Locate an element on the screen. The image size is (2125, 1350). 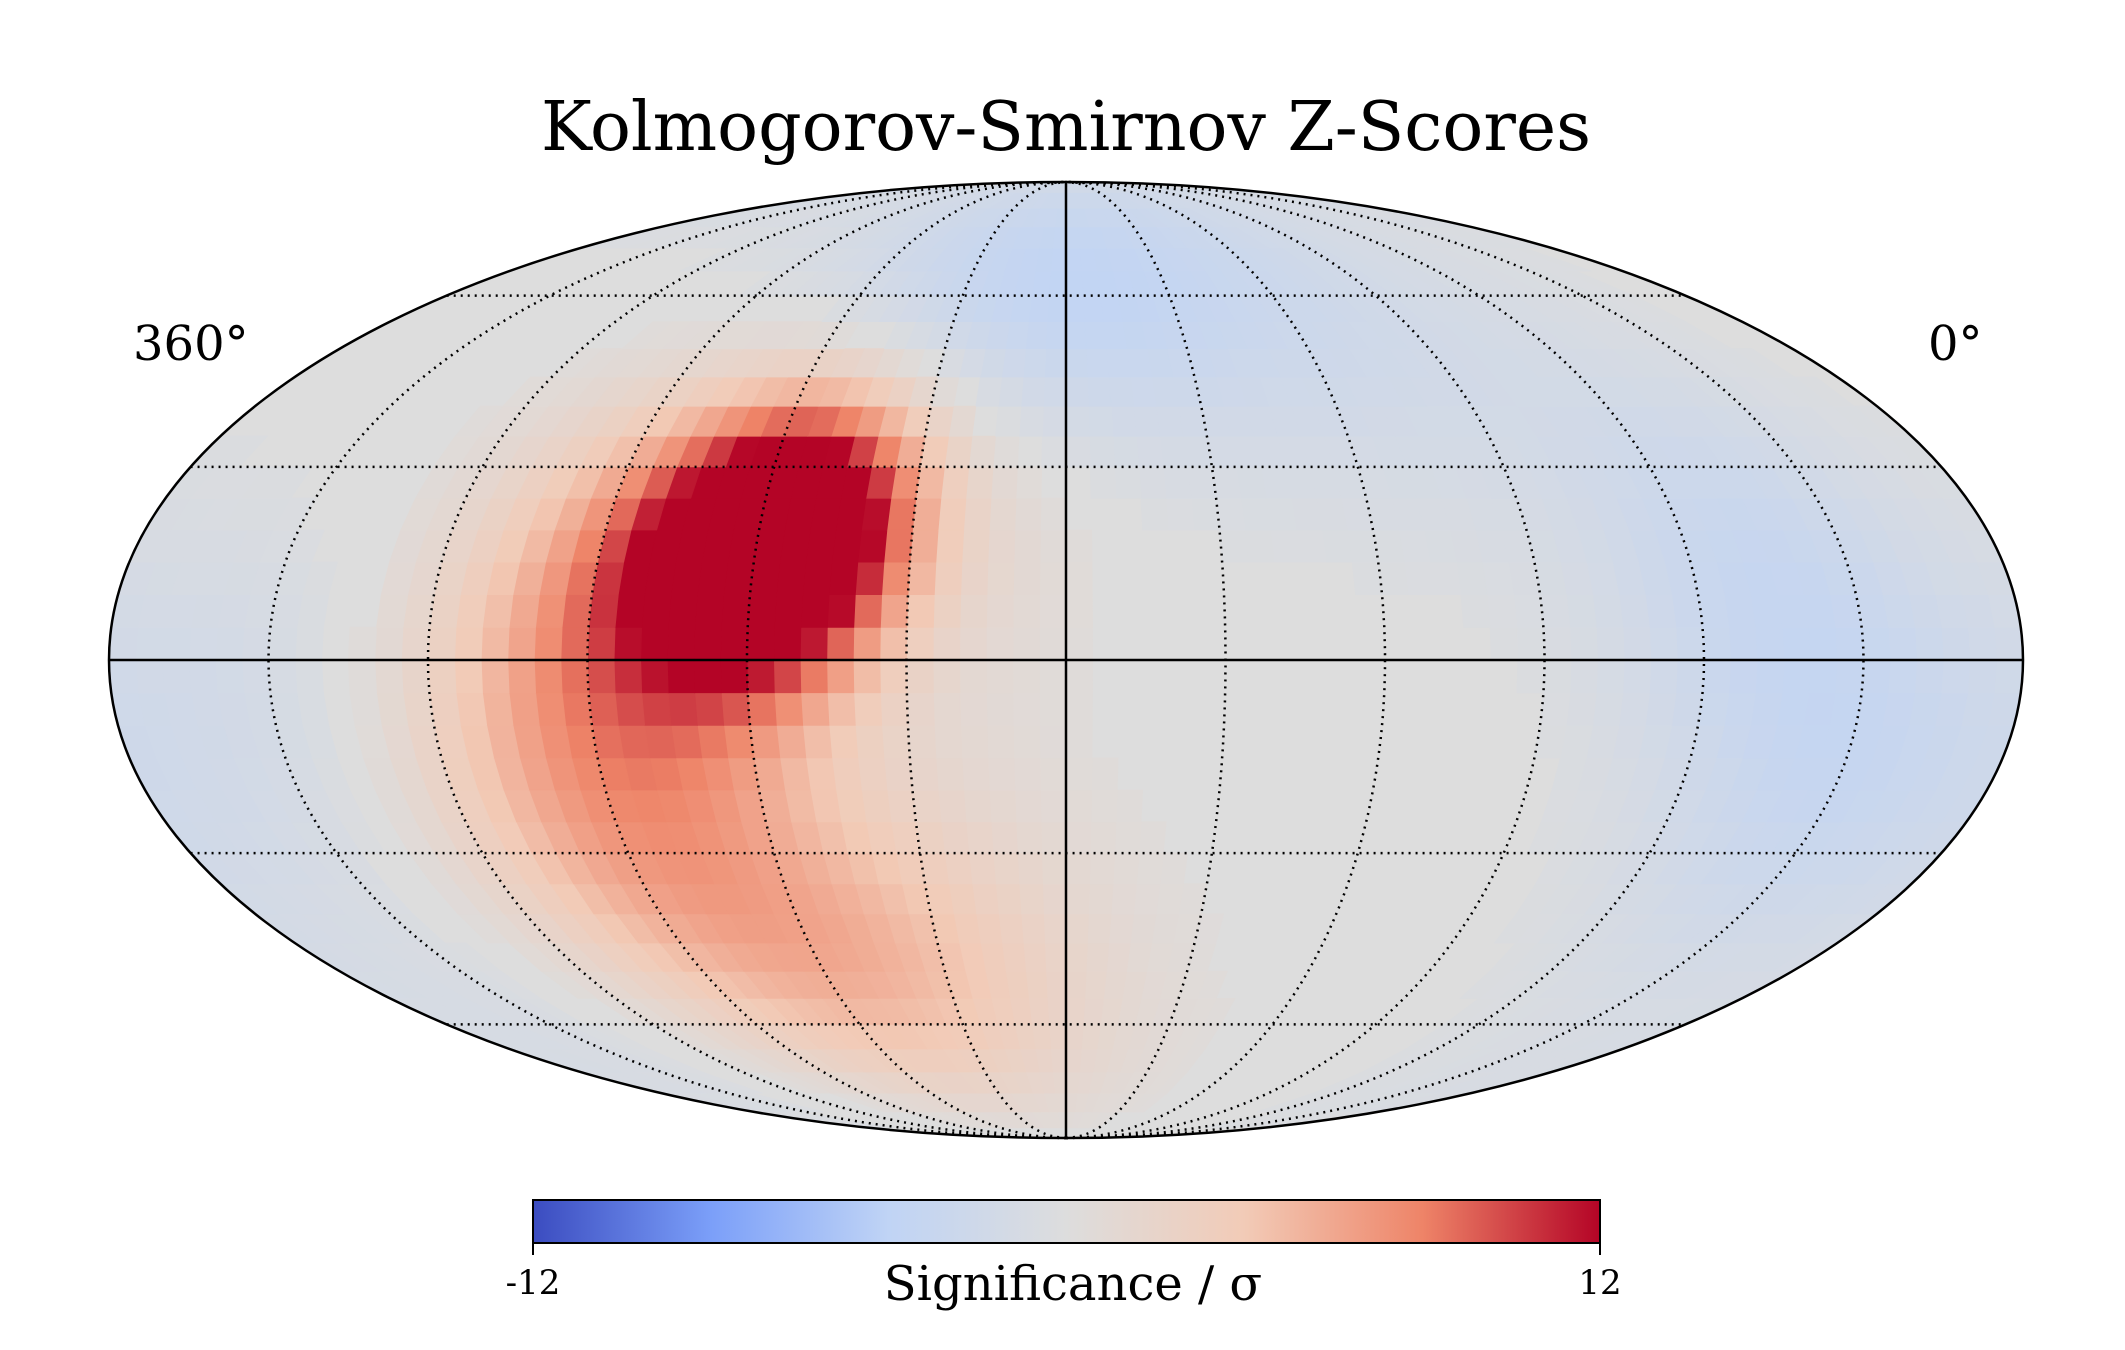
lon-label-left: 360° is located at coordinates (191, 344).